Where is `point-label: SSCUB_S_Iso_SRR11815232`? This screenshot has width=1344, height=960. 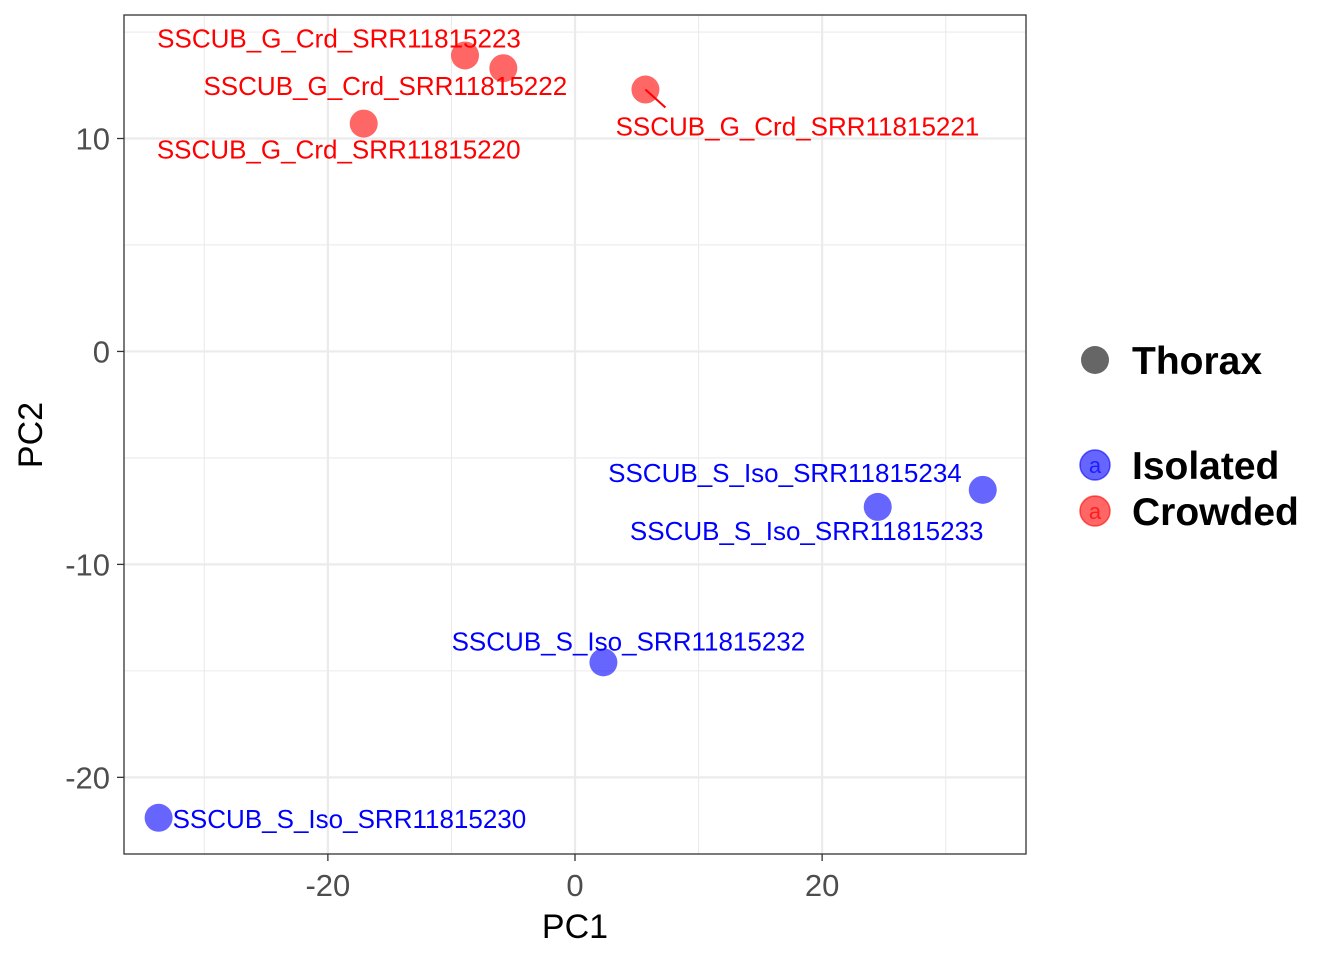 point-label: SSCUB_S_Iso_SRR11815232 is located at coordinates (629, 641).